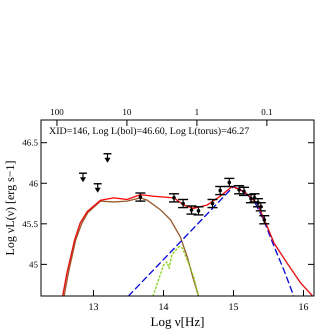 This screenshot has height=332, width=332. What do you see at coordinates (10, 208) in the screenshot?
I see `y-axis-title: Log νL(ν) [erg s−1]` at bounding box center [10, 208].